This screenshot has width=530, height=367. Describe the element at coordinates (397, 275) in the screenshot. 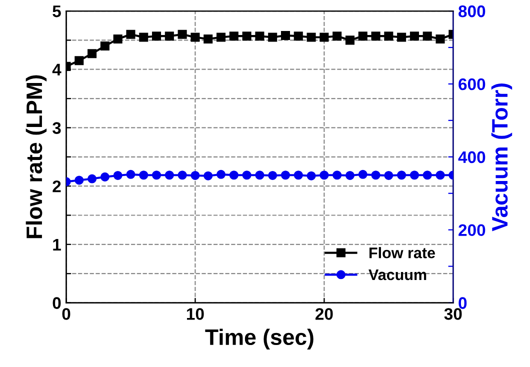

I see `legend-label: Vacuum` at that location.